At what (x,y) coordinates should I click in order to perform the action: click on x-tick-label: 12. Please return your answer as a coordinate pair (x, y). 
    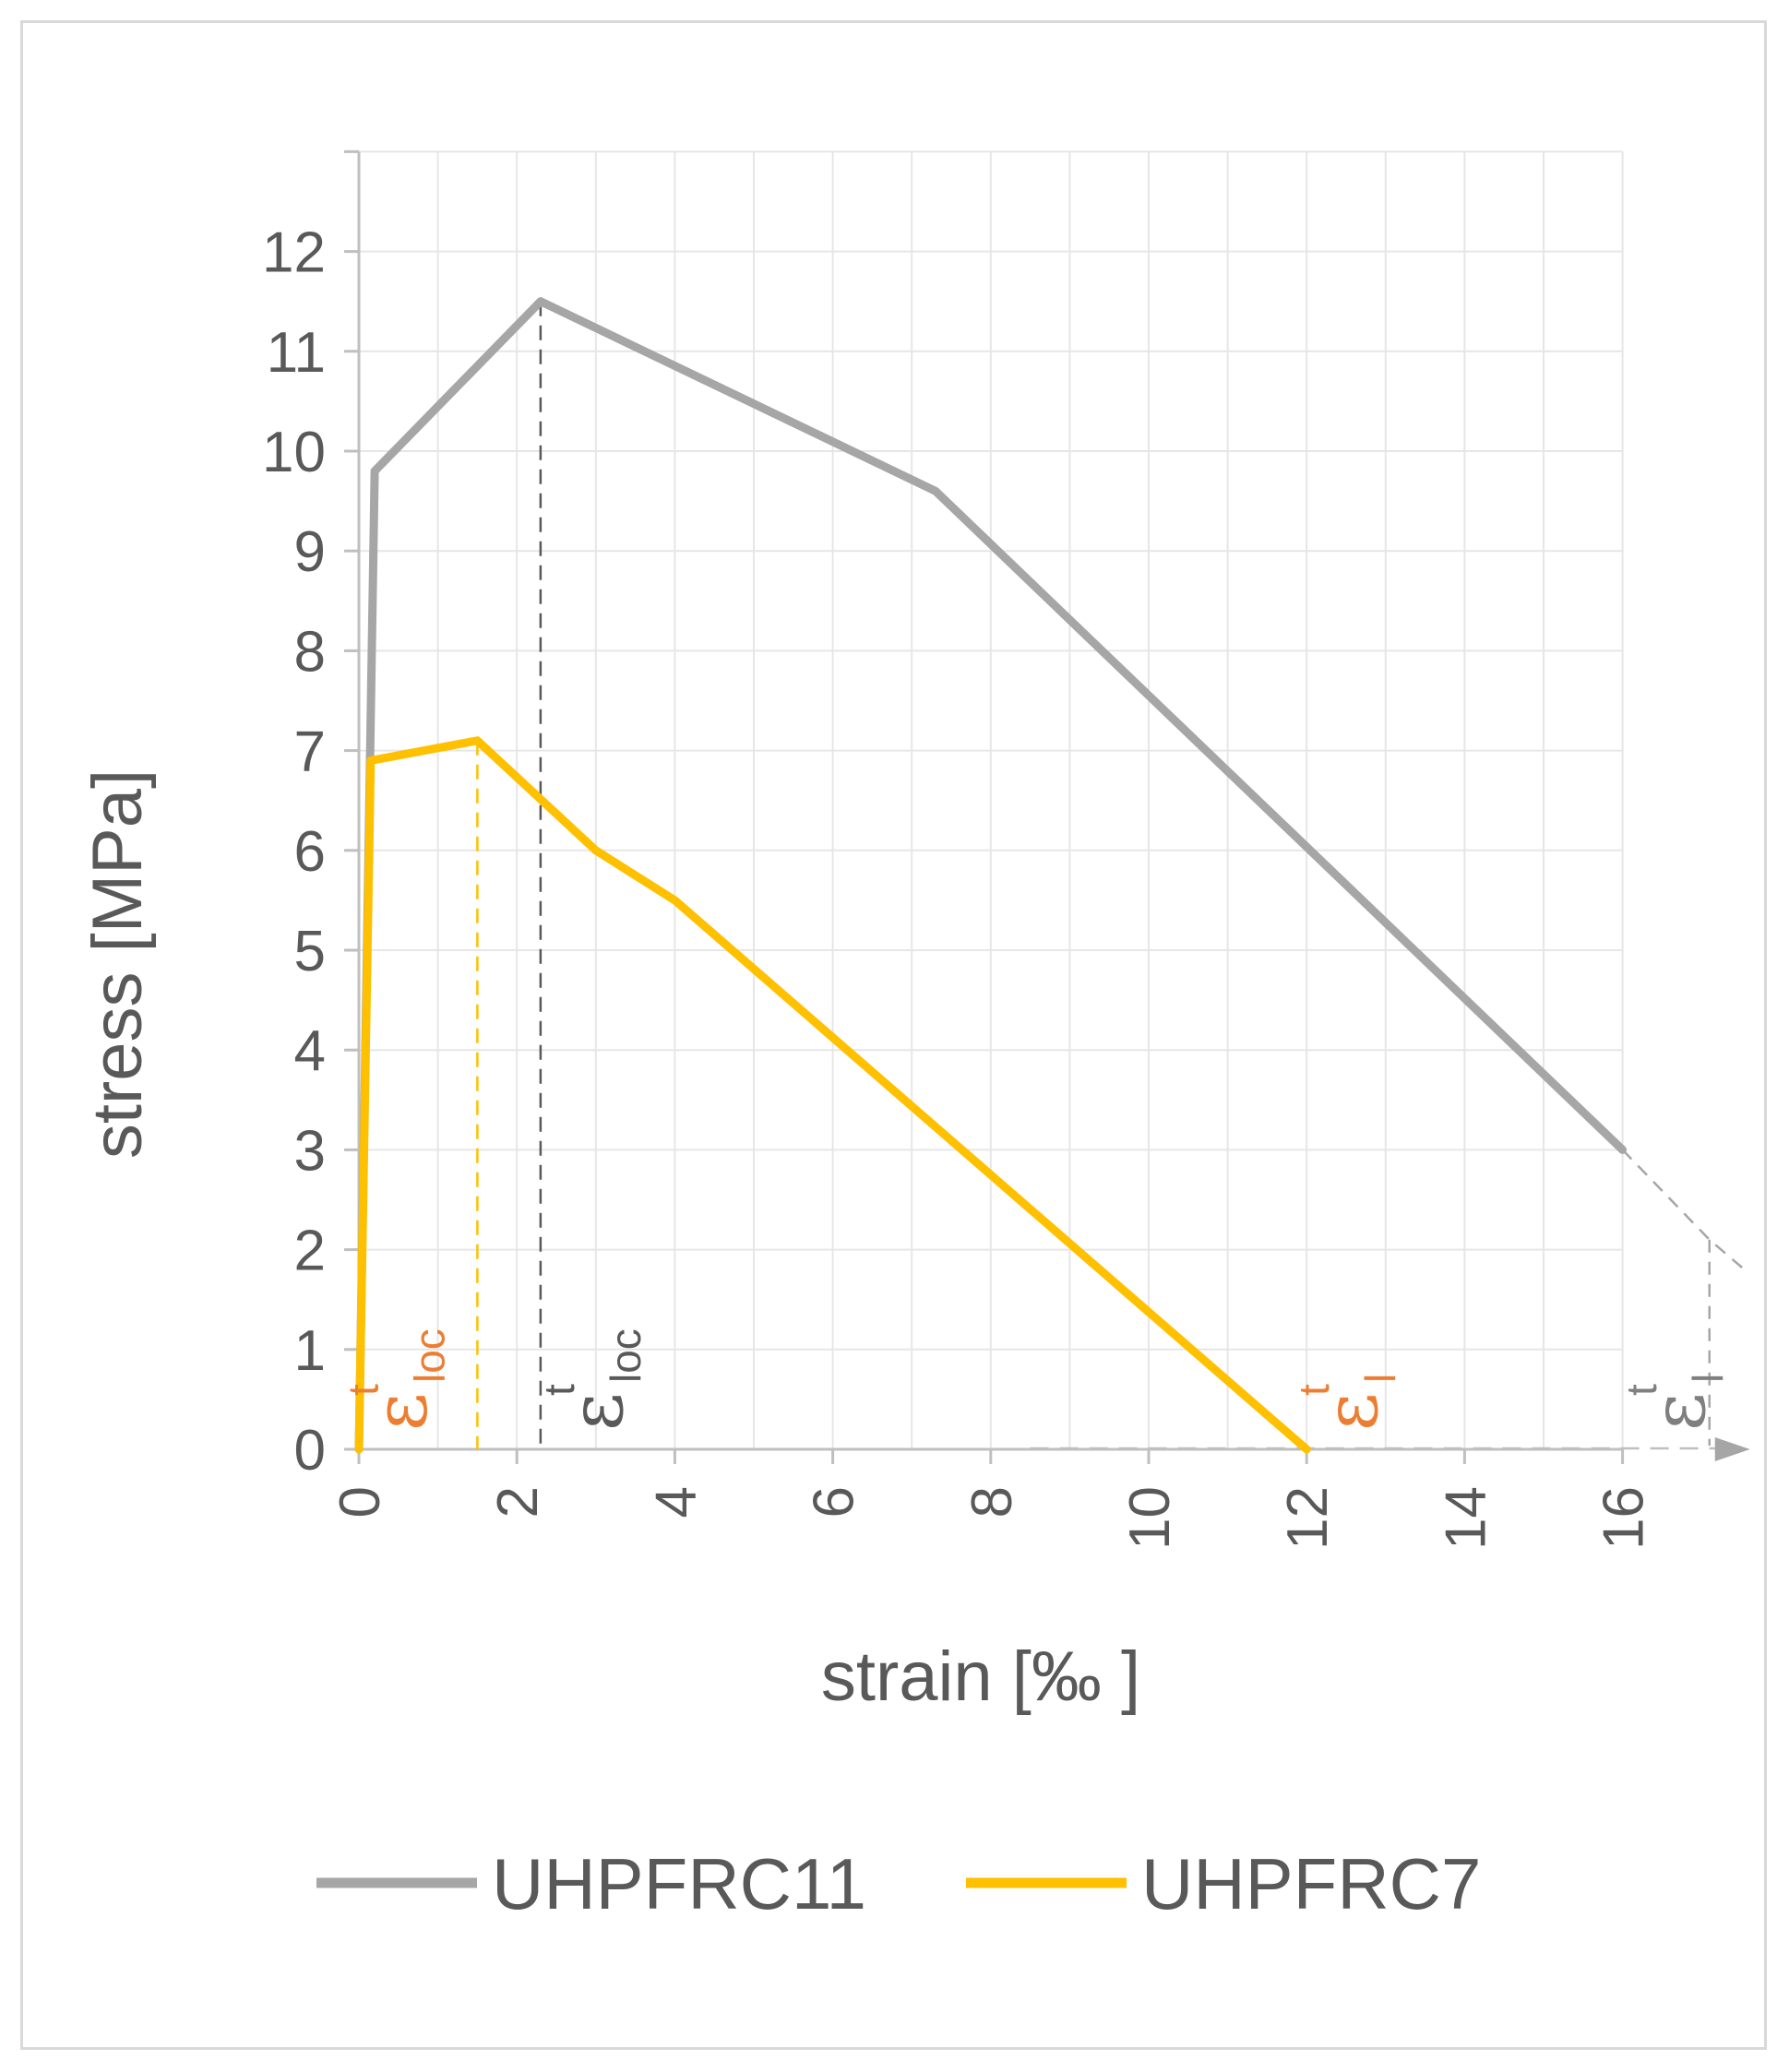
    Looking at the image, I should click on (1308, 1518).